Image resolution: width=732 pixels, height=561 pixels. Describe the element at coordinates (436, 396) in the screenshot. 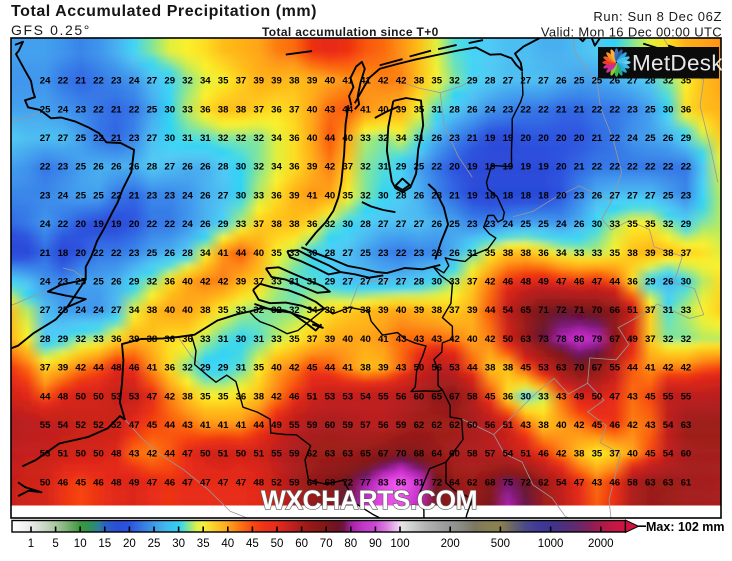

I see `svg-text: 65` at that location.